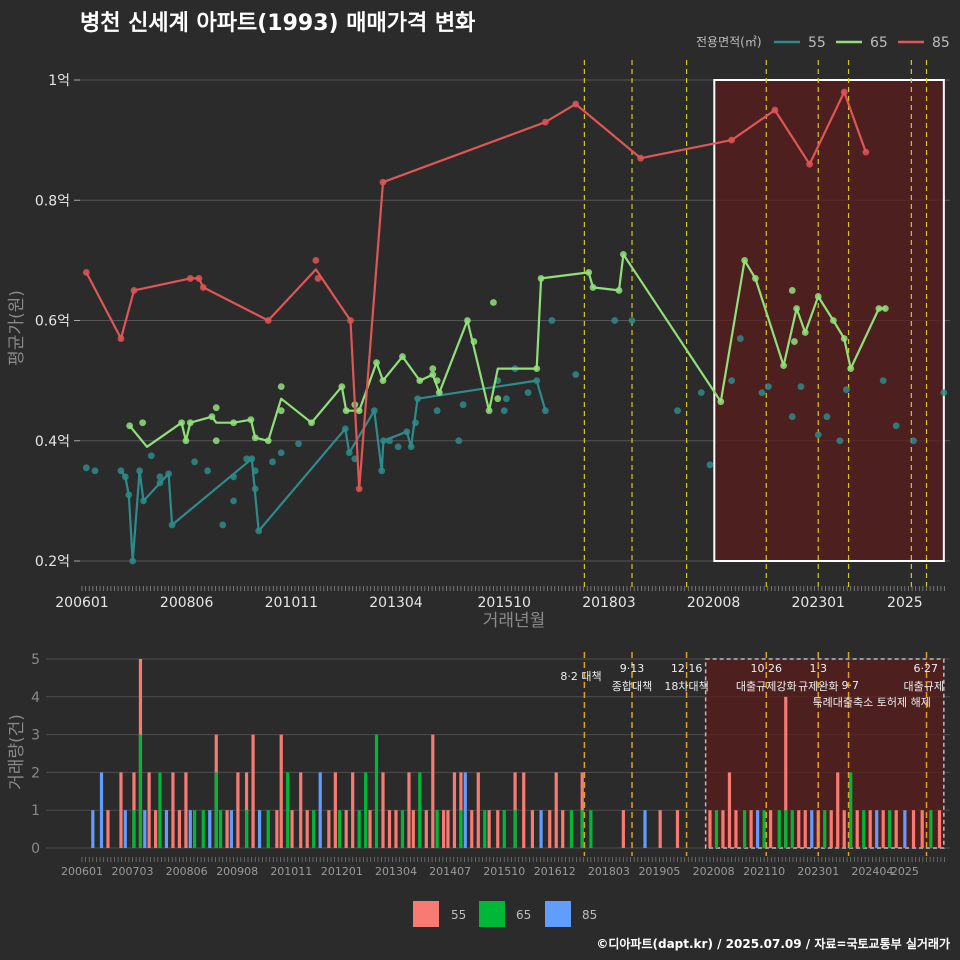 The width and height of the screenshot is (960, 960). I want to click on x-tick-label: 202008, so click(713, 603).